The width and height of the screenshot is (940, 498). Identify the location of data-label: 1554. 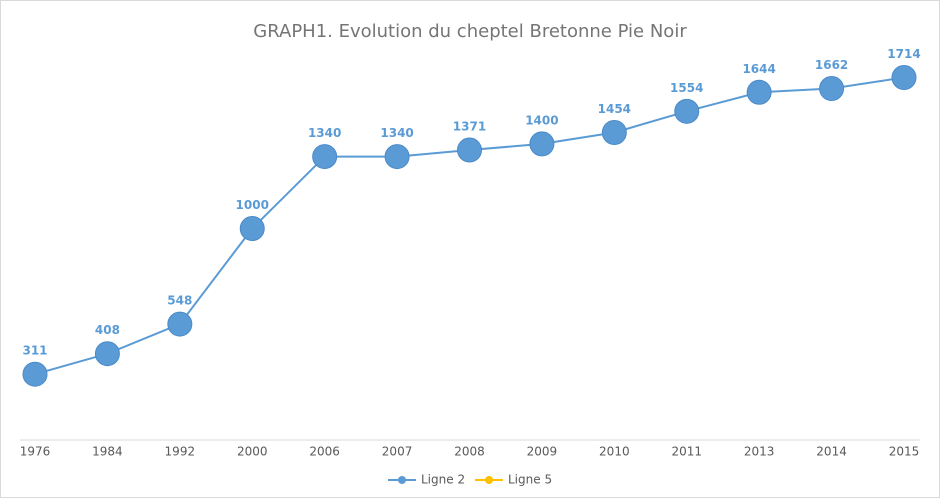
(686, 88).